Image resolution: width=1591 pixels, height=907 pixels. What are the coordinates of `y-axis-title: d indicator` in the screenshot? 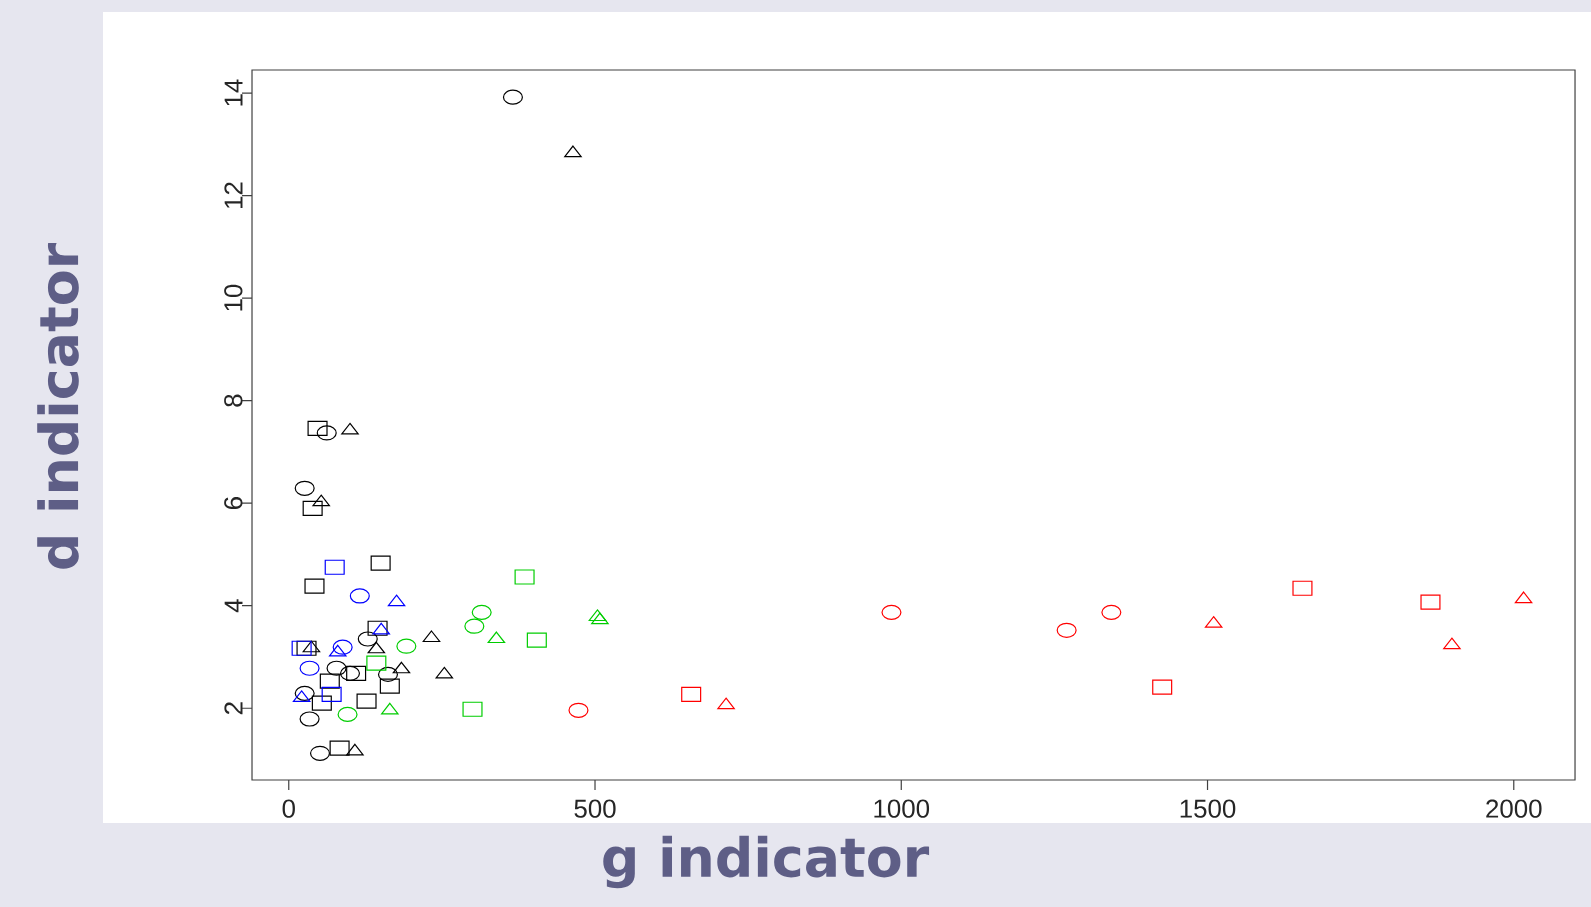 It's located at (58, 405).